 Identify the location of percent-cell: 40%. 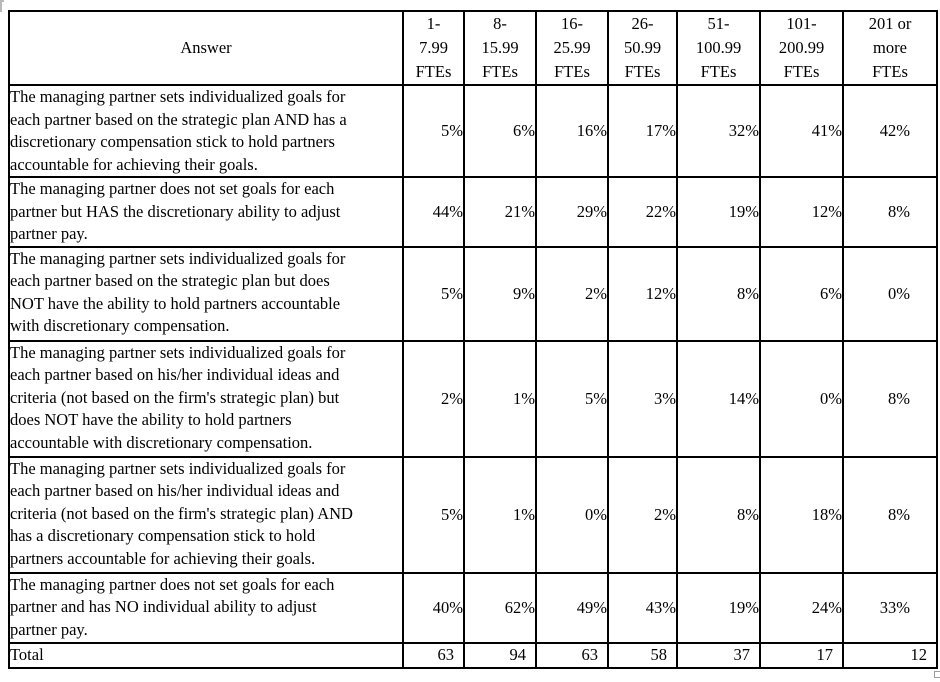
(433, 607).